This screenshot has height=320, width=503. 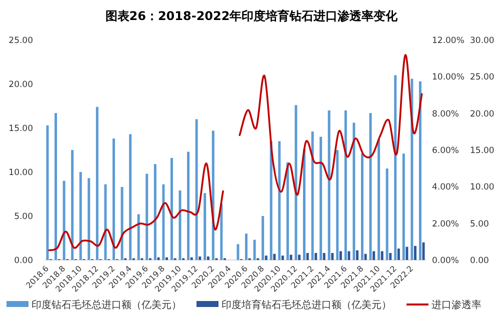 What do you see at coordinates (446, 187) in the screenshot?
I see `y2-tick-label: 4.00%` at bounding box center [446, 187].